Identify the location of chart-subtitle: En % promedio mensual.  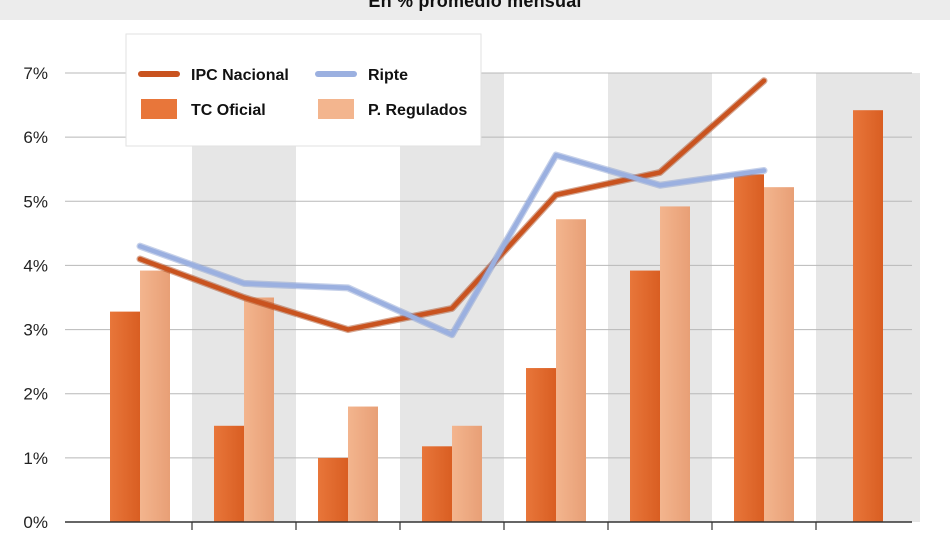
(475, 5).